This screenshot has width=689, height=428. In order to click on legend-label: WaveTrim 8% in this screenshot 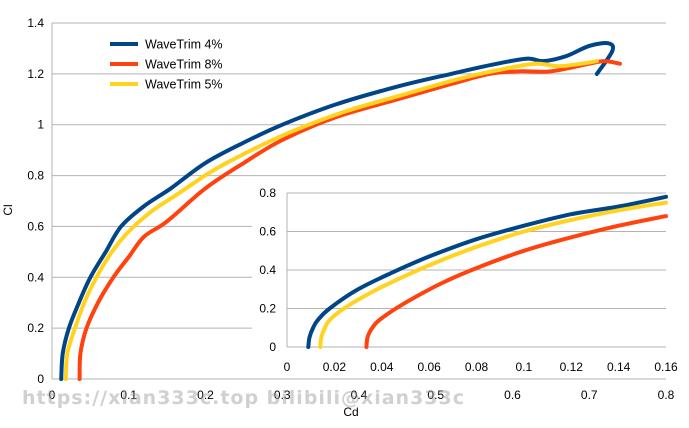, I will do `click(184, 65)`.